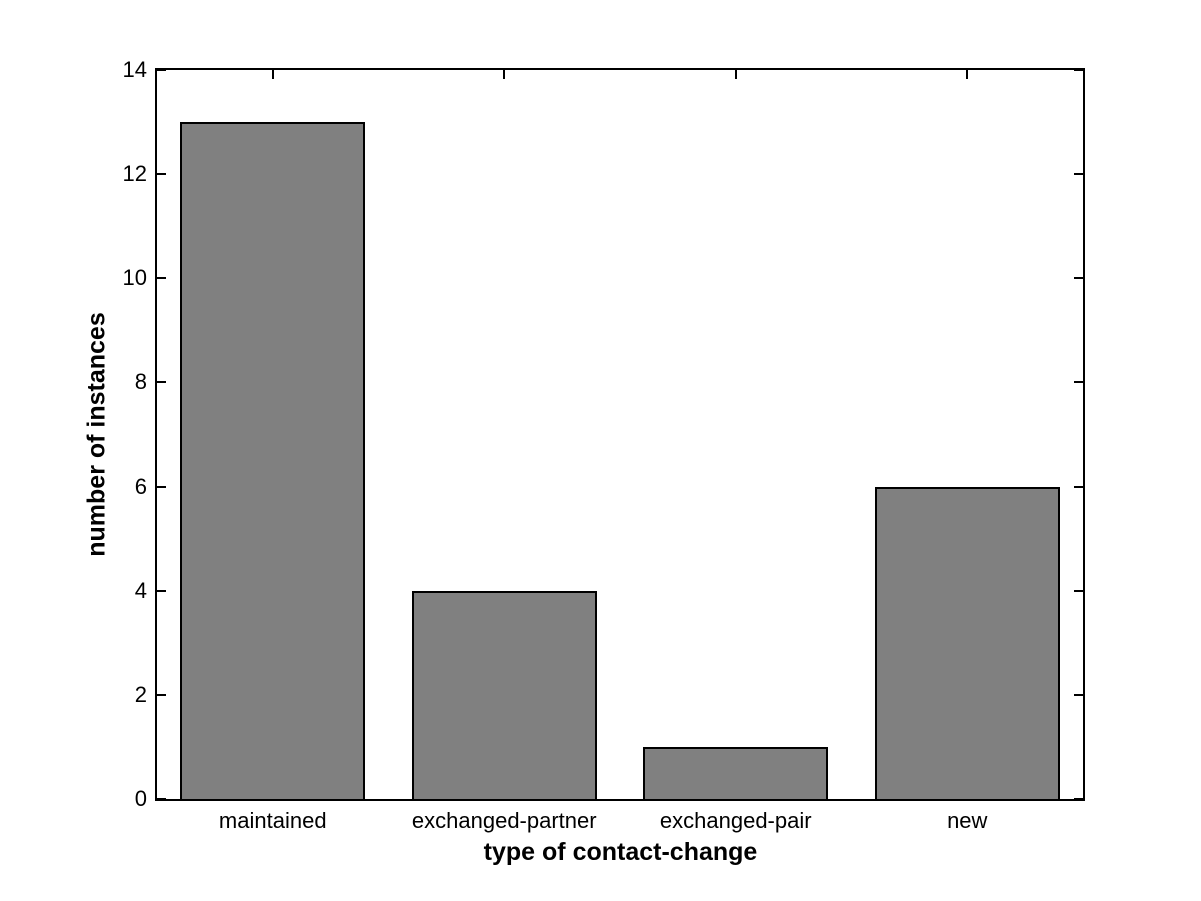 The image size is (1201, 901). I want to click on bar-maintained, so click(273, 460).